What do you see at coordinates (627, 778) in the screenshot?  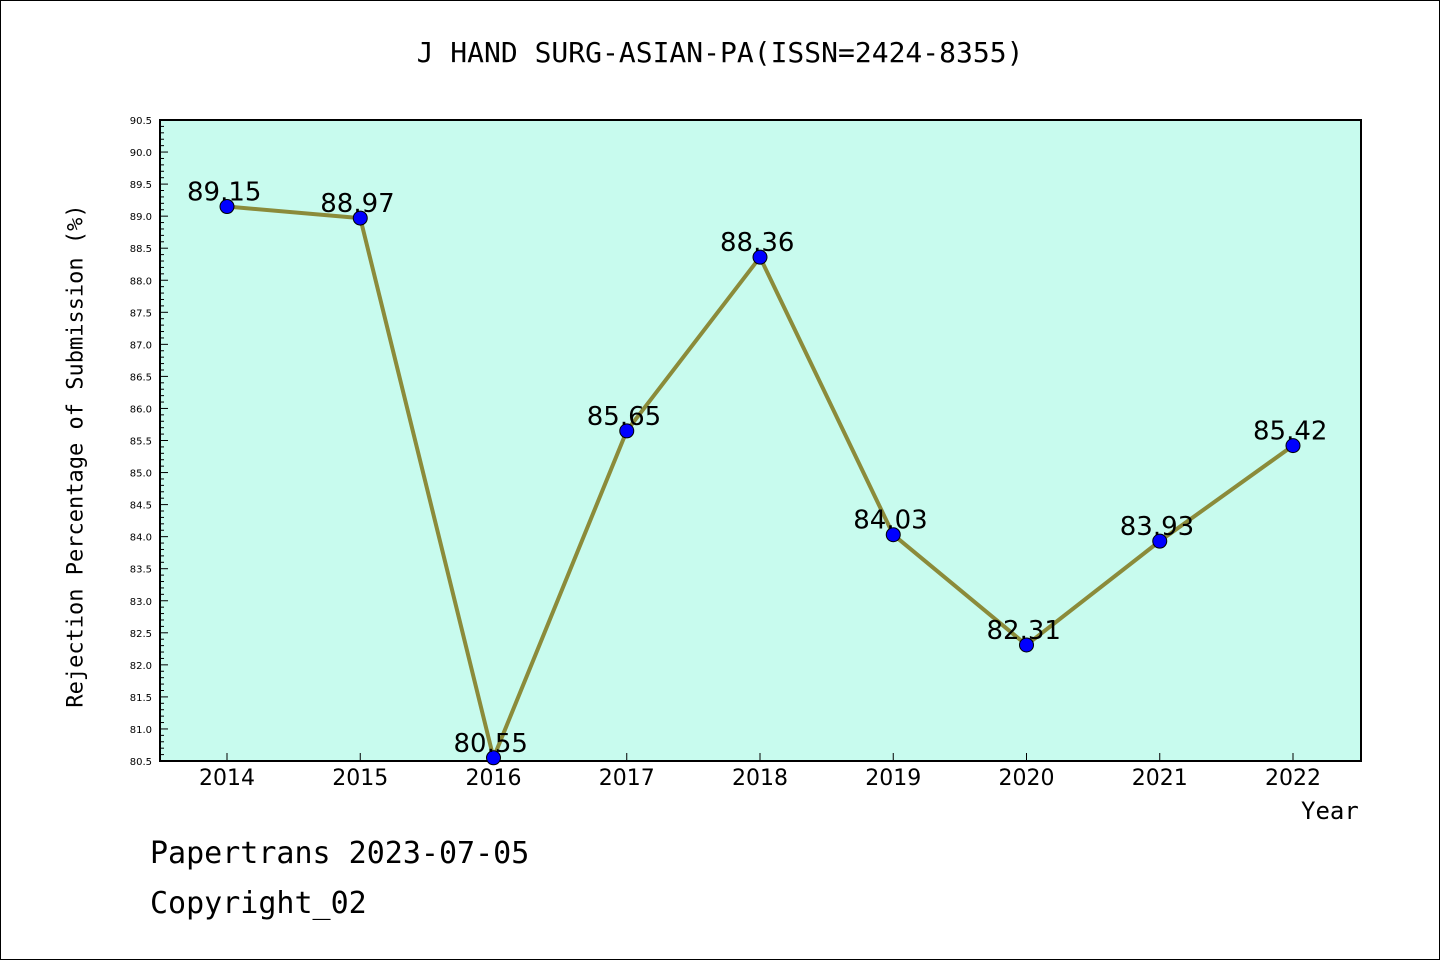 I see `x-tick-label: 2017` at bounding box center [627, 778].